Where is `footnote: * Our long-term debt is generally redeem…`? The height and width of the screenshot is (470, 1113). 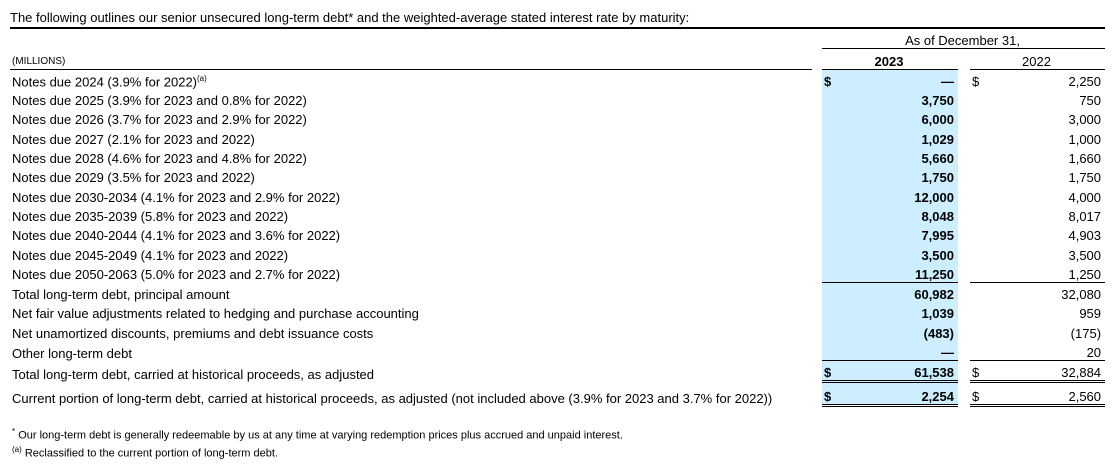 footnote: * Our long-term debt is generally redeem… is located at coordinates (317, 434).